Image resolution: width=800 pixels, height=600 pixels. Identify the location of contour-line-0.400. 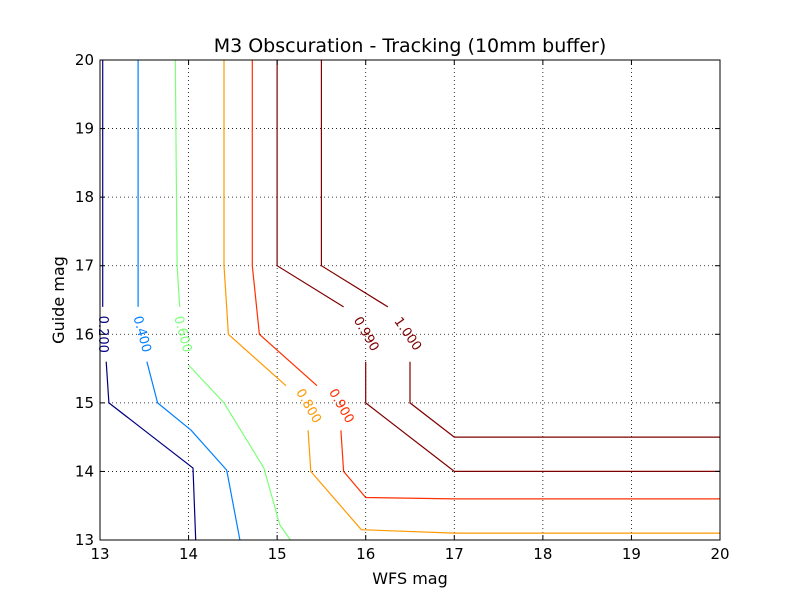
(193, 451).